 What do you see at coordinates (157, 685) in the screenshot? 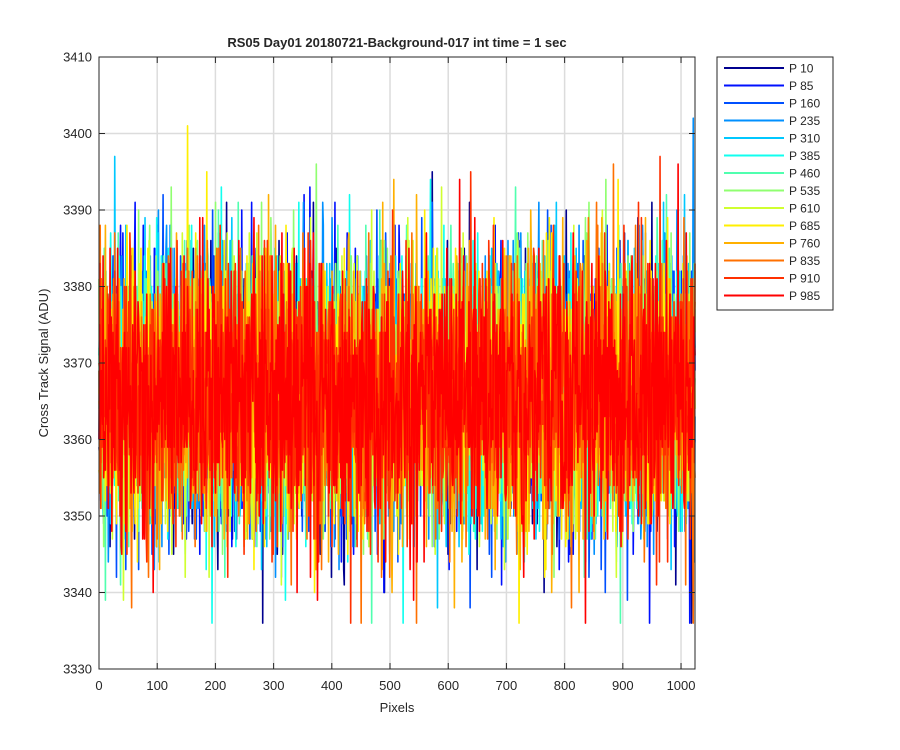
I see `x-tick-label: 100` at bounding box center [157, 685].